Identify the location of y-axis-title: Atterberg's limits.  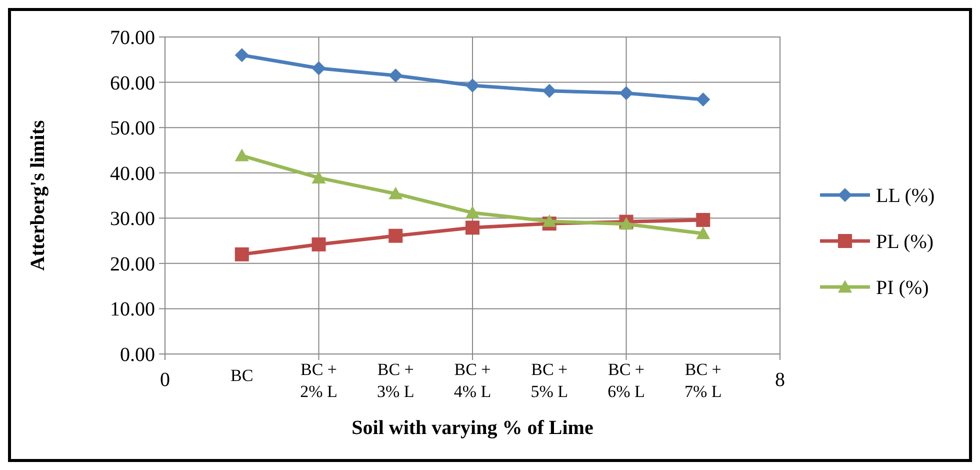
(38, 195).